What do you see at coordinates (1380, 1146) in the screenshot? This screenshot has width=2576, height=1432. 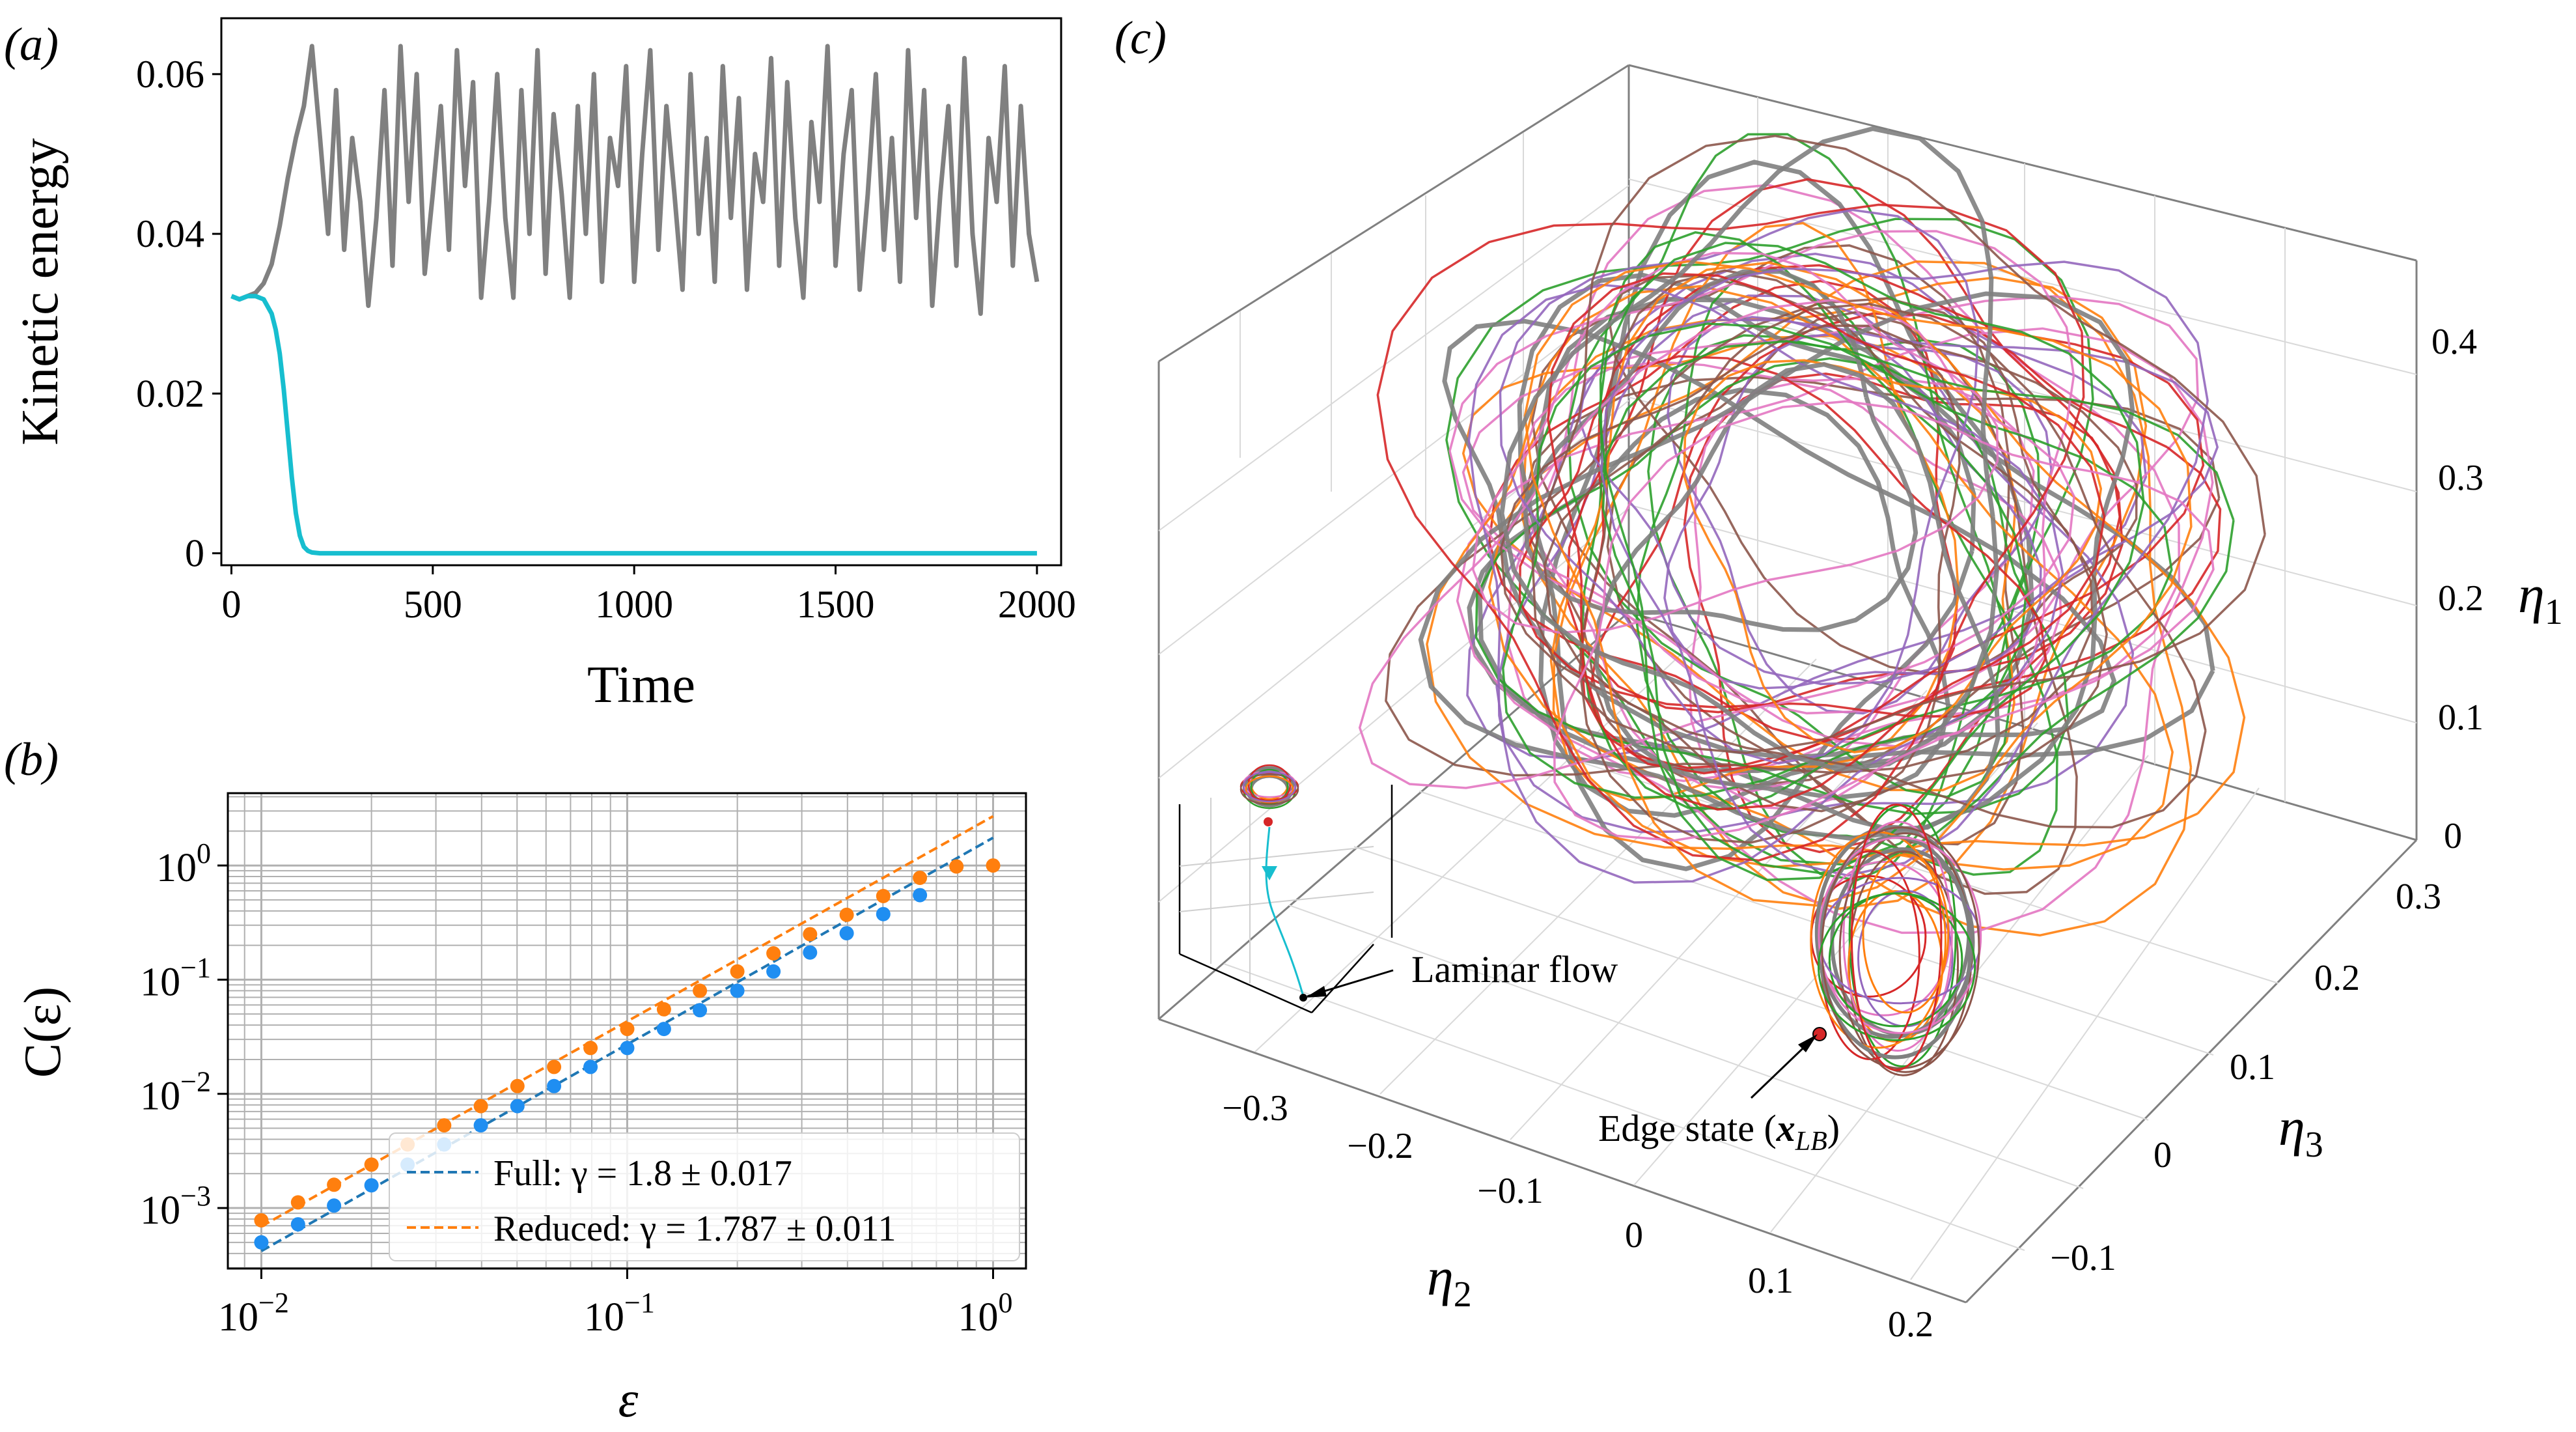 I see `x-tick-label: −0.2` at bounding box center [1380, 1146].